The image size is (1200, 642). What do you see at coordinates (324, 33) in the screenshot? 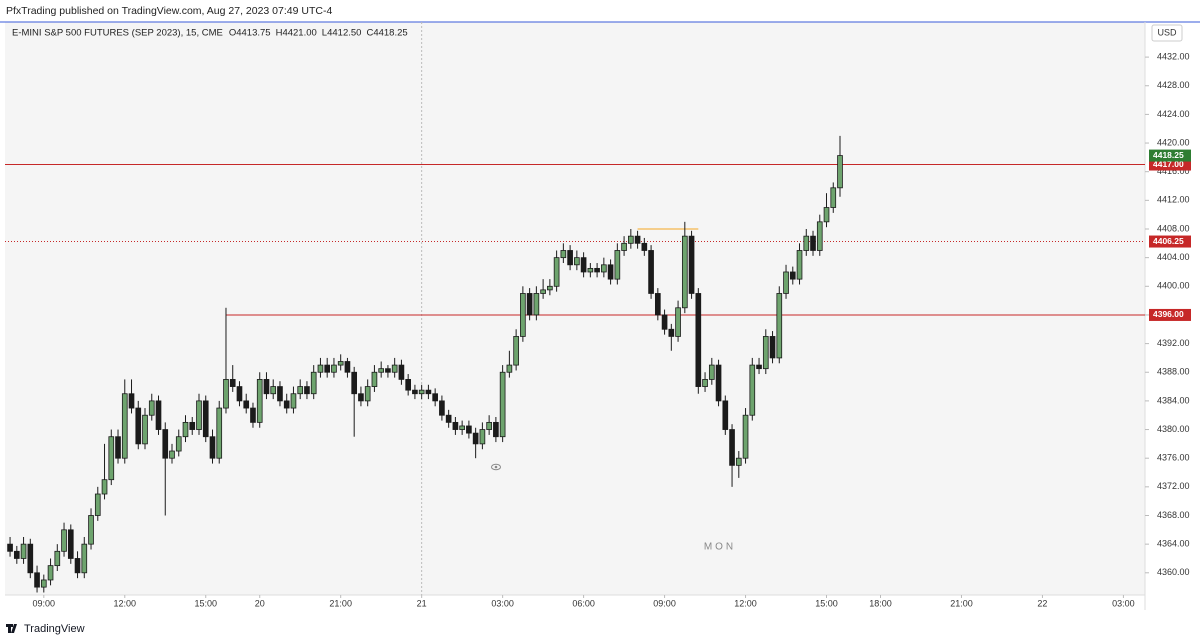
I see `legend-key: L` at bounding box center [324, 33].